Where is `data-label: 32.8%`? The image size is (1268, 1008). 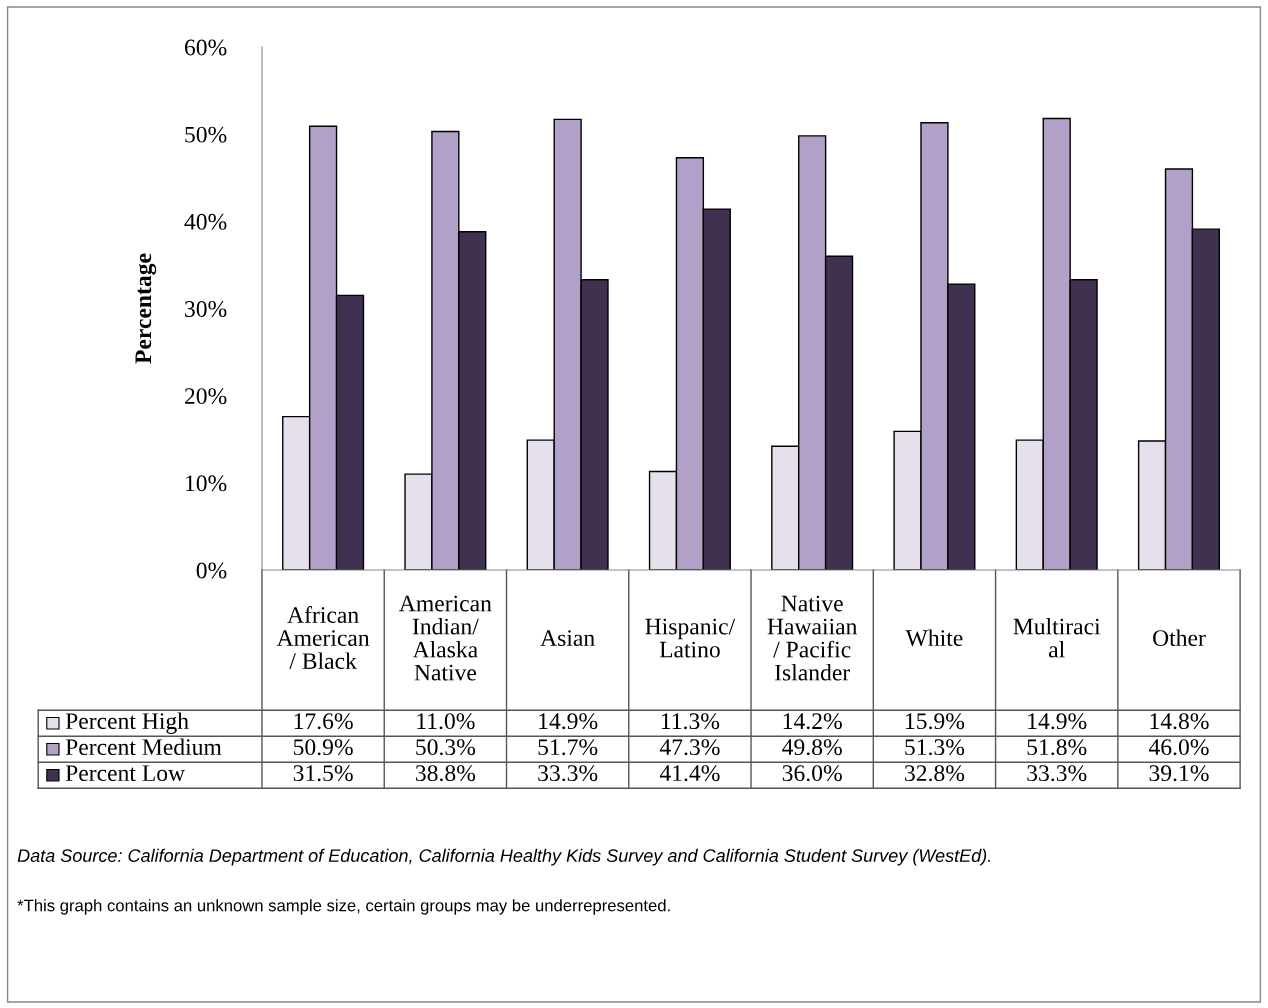
data-label: 32.8% is located at coordinates (935, 773).